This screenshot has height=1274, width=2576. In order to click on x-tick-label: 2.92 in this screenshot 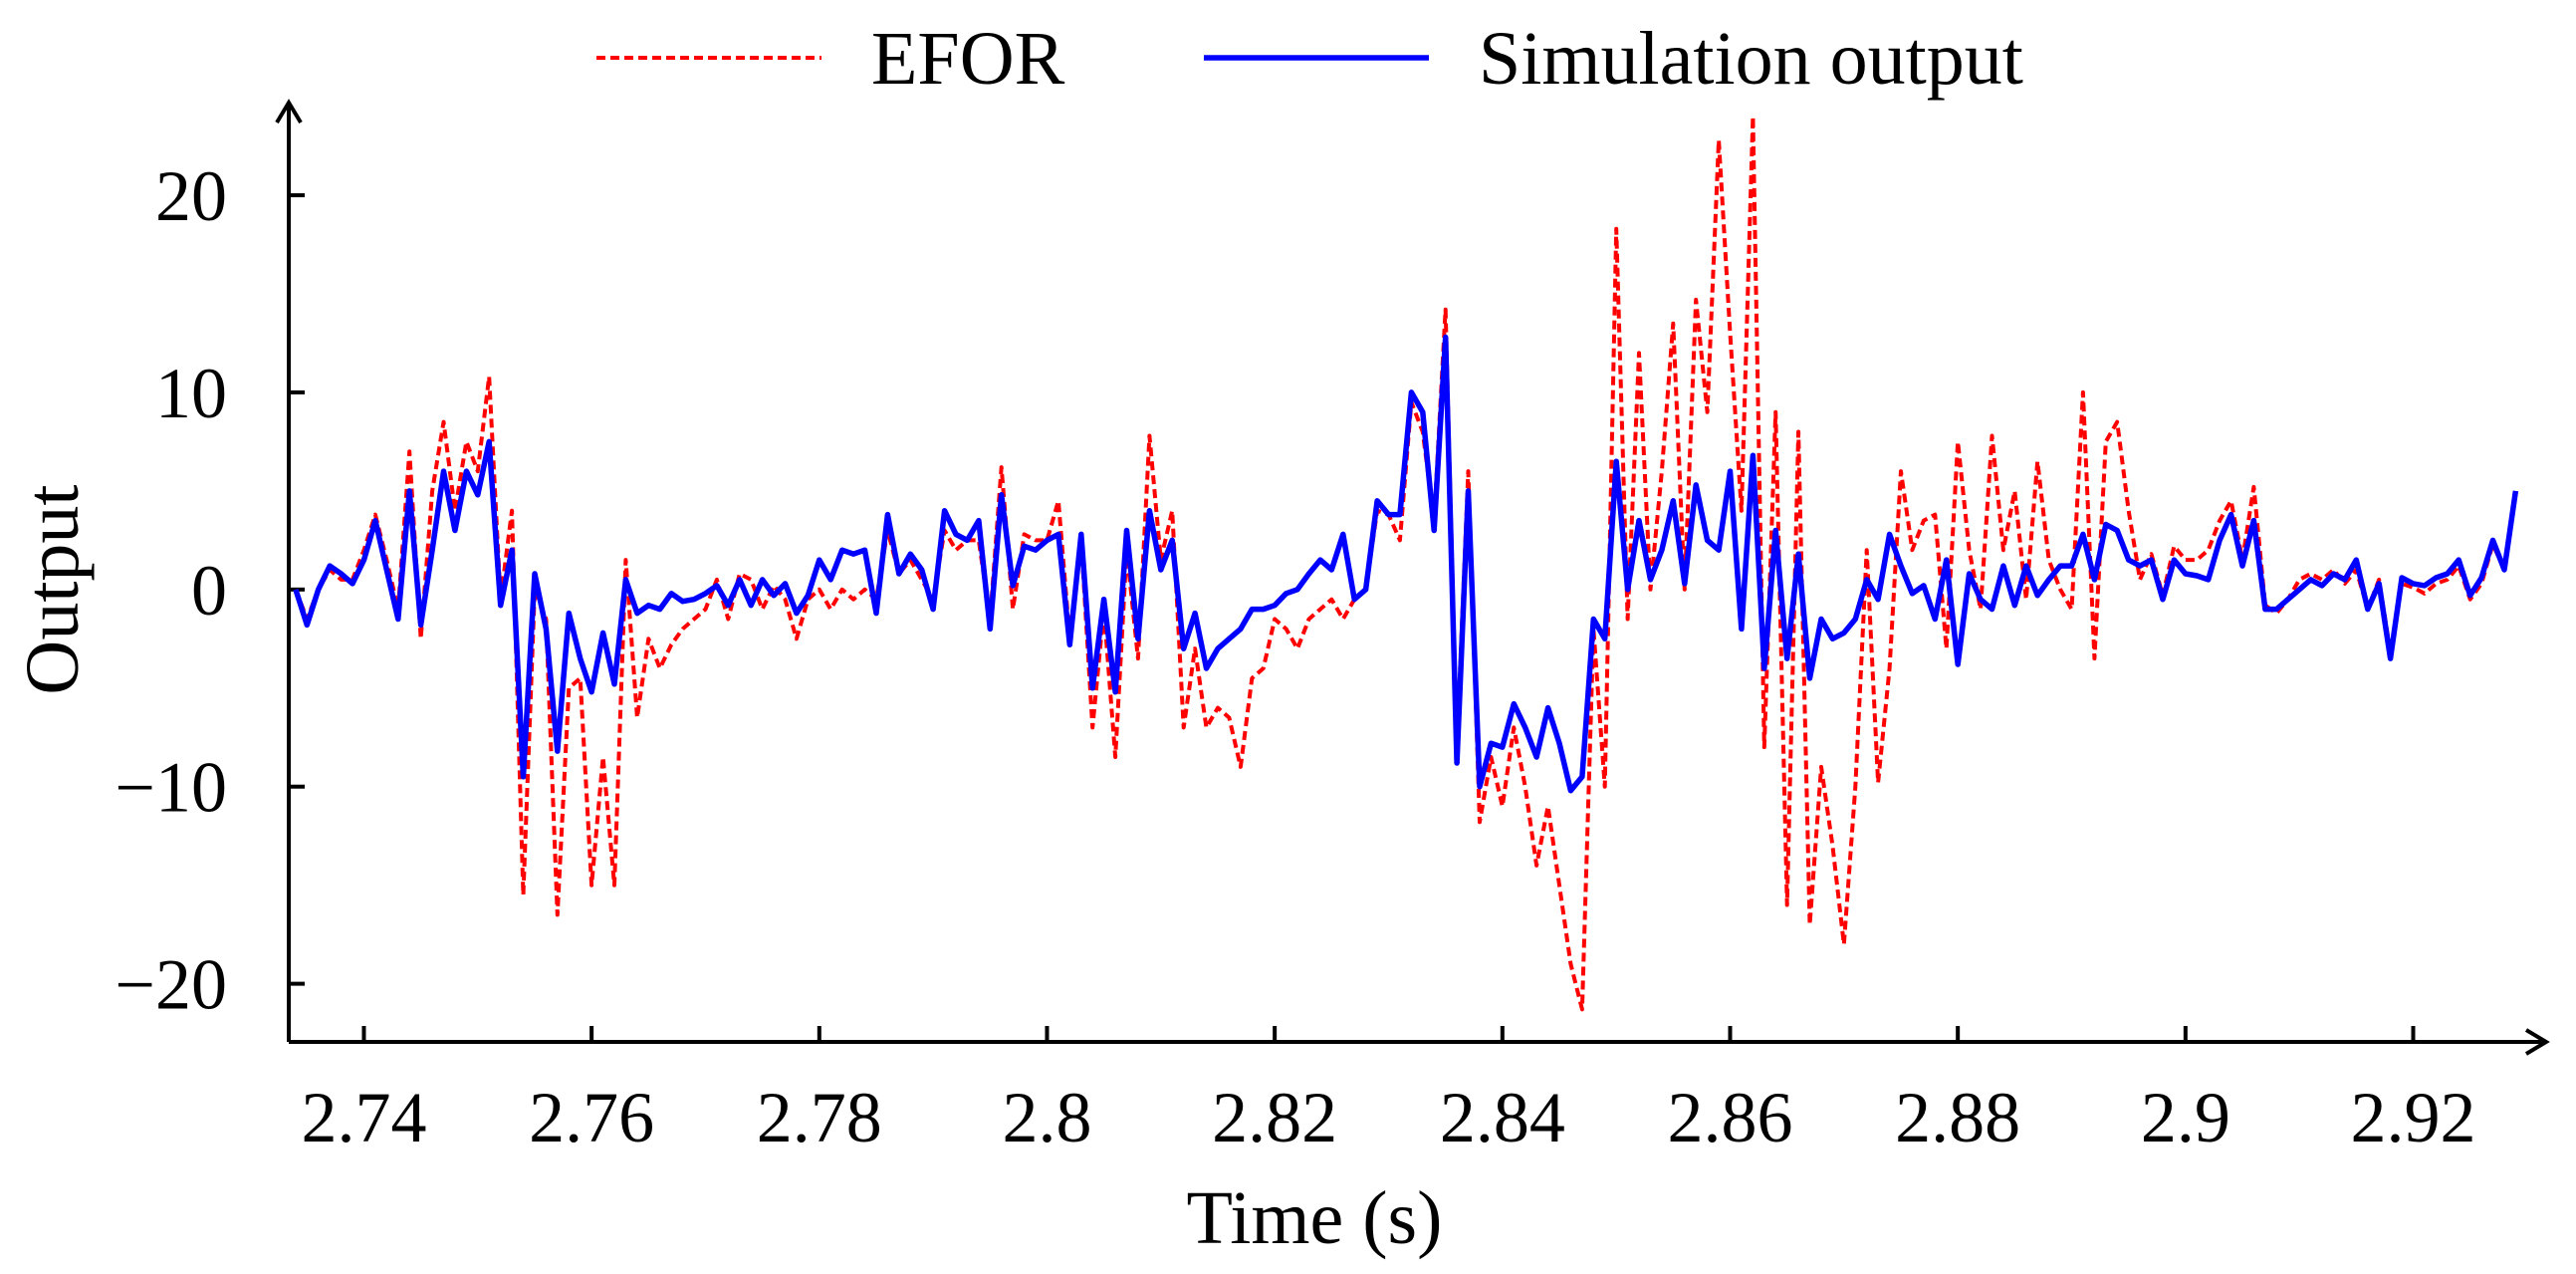, I will do `click(2413, 1118)`.